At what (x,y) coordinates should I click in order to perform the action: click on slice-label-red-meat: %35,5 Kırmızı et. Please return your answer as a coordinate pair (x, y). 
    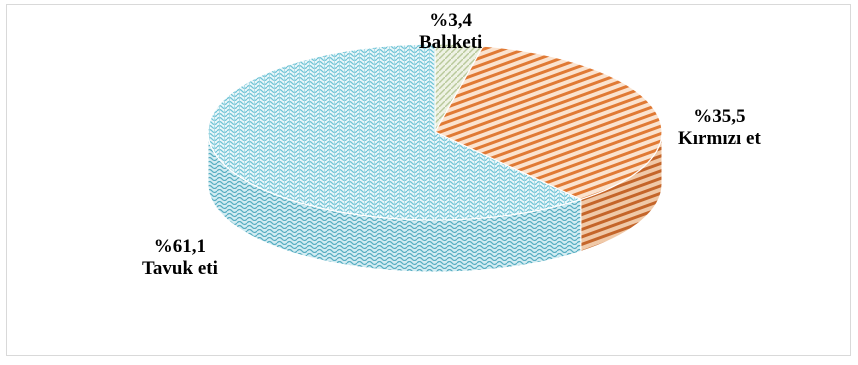
    Looking at the image, I should click on (719, 128).